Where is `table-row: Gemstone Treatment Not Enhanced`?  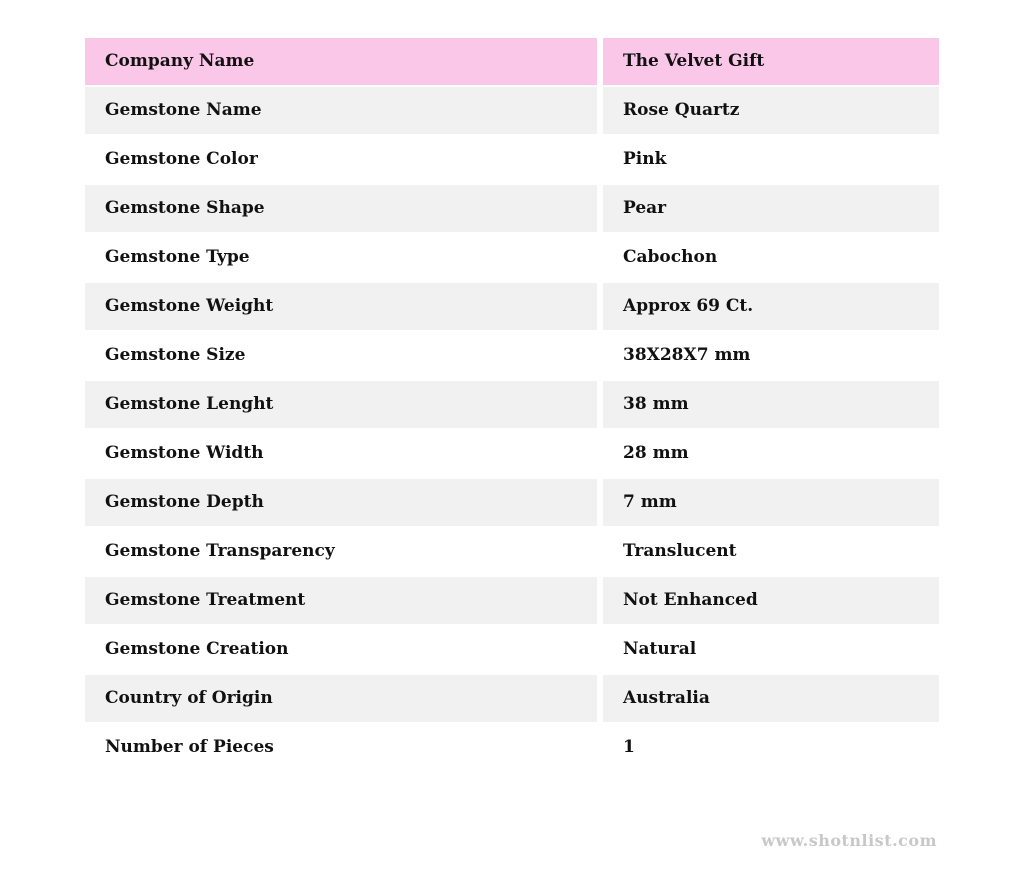
table-row: Gemstone Treatment Not Enhanced is located at coordinates (512, 601).